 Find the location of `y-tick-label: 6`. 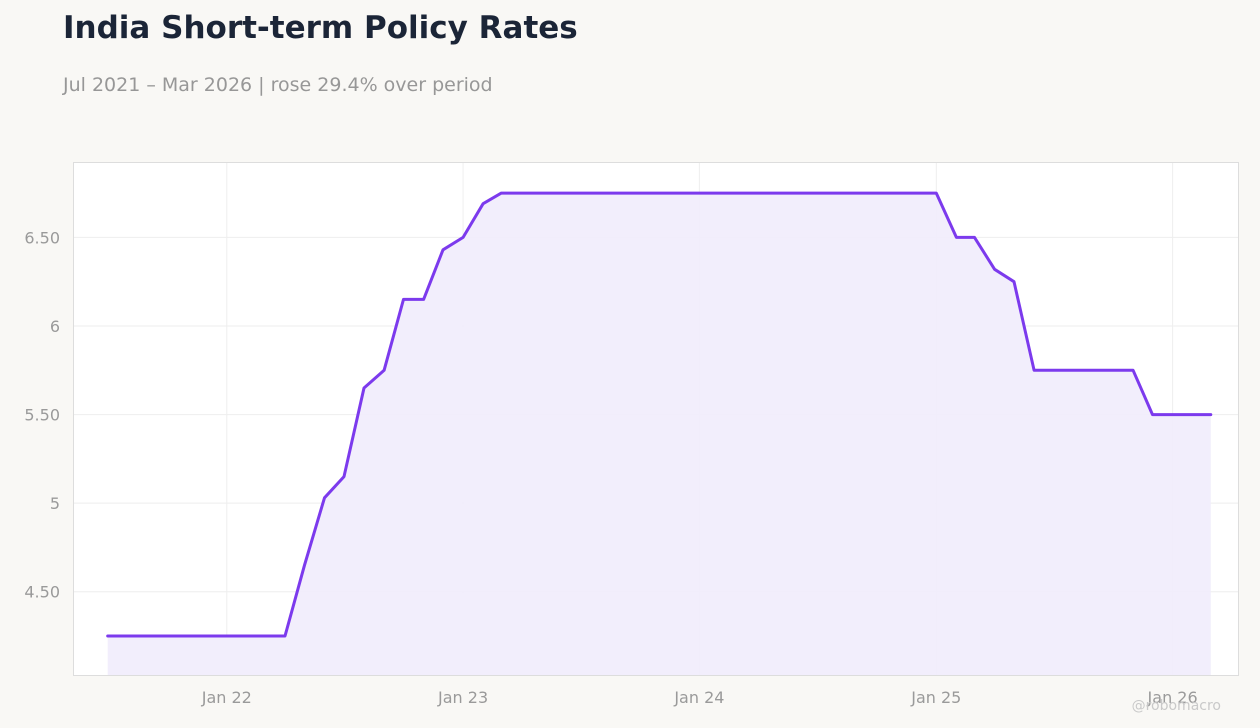

y-tick-label: 6 is located at coordinates (55, 326).